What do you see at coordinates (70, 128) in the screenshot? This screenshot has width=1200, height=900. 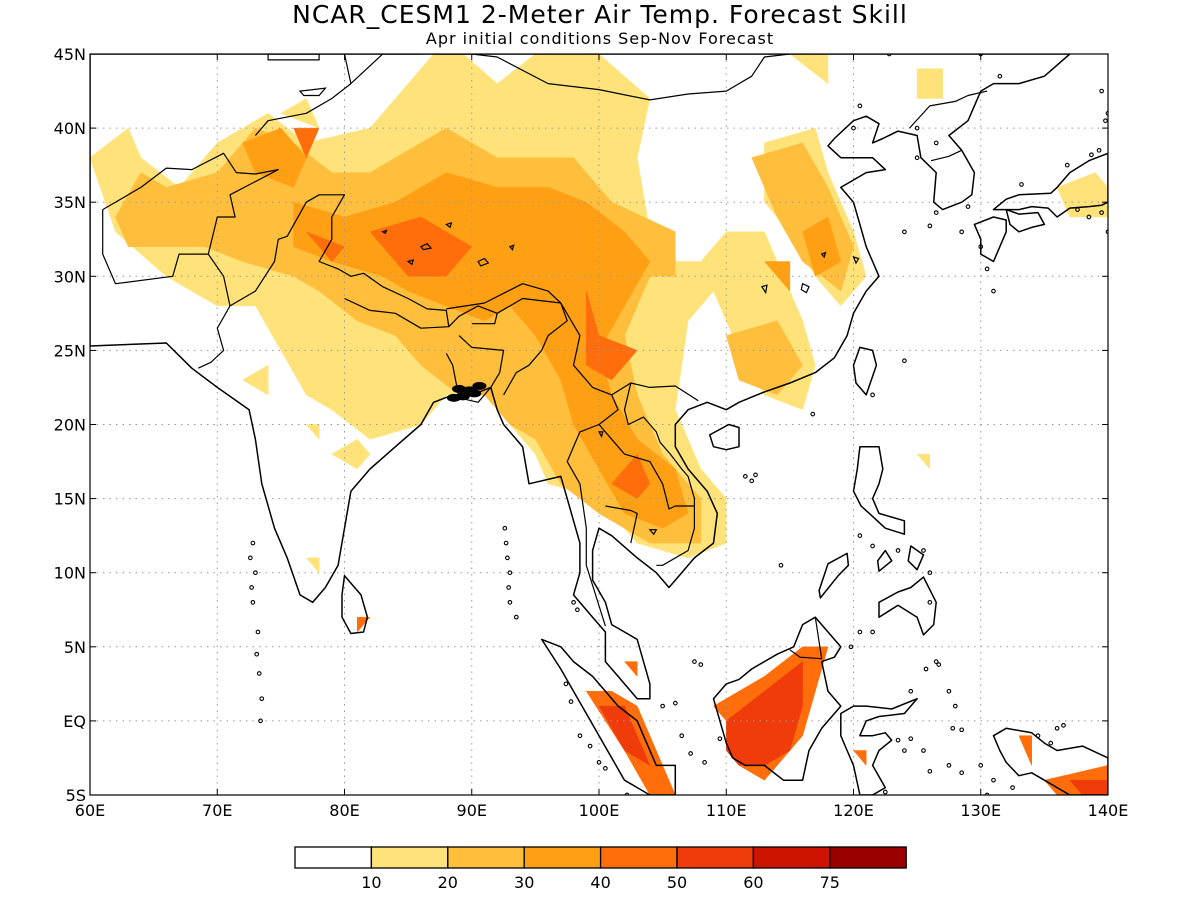 I see `lat-tick-label: 40N` at bounding box center [70, 128].